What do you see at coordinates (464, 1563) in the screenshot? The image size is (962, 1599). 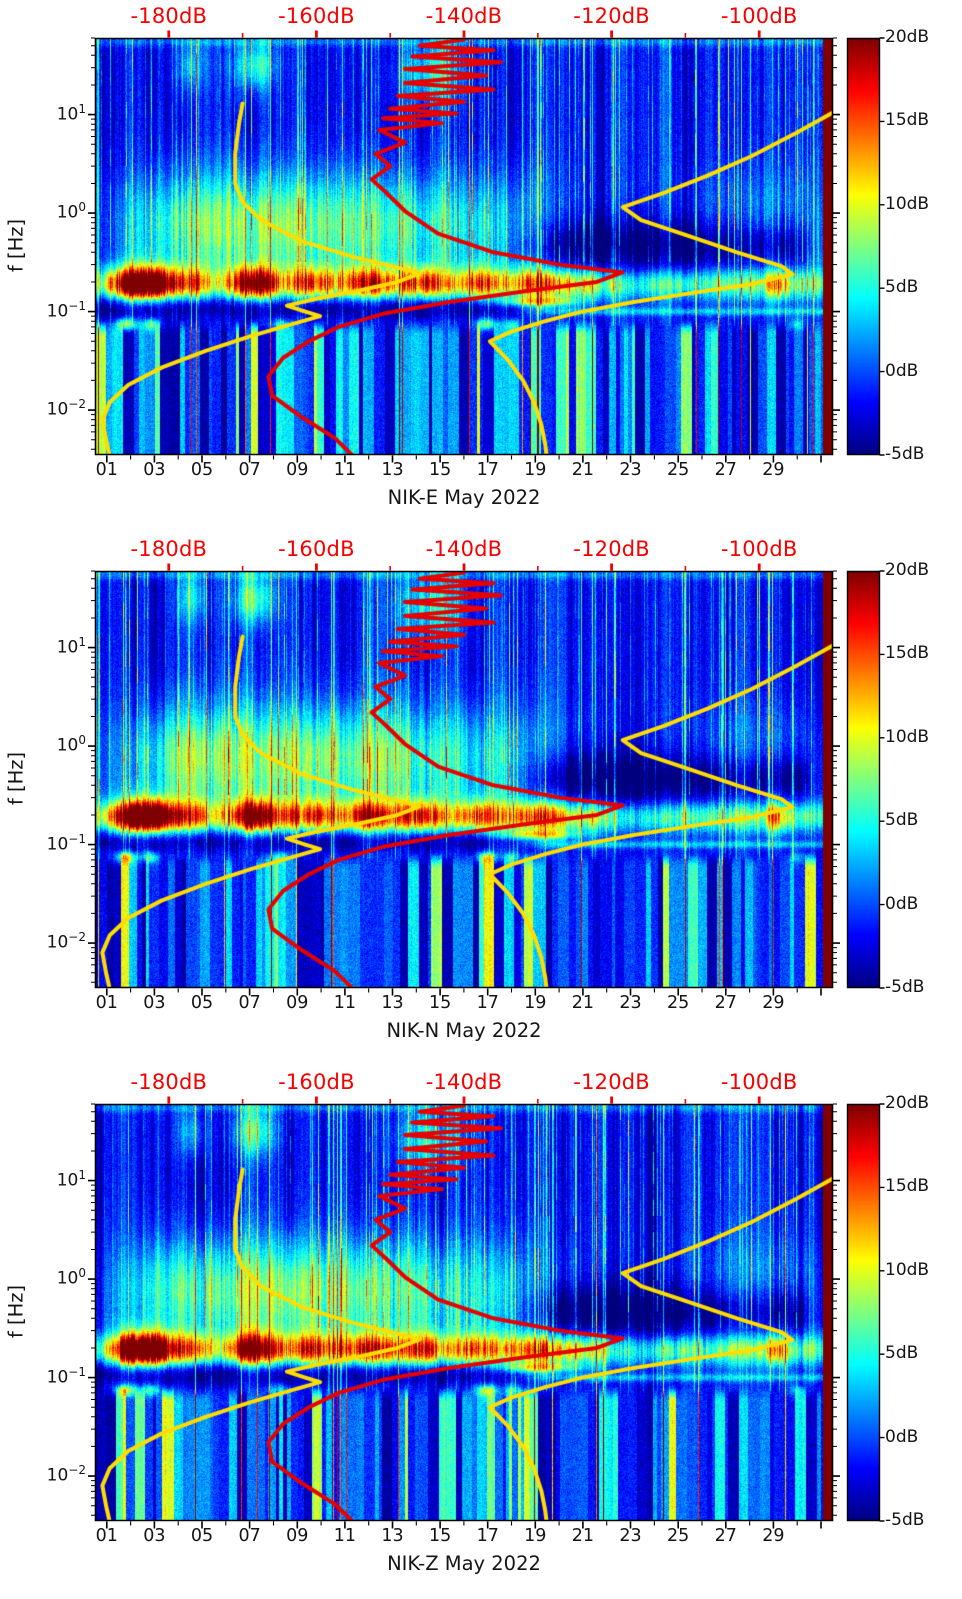 I see `x-axis-title: NIK-Z May 2022` at bounding box center [464, 1563].